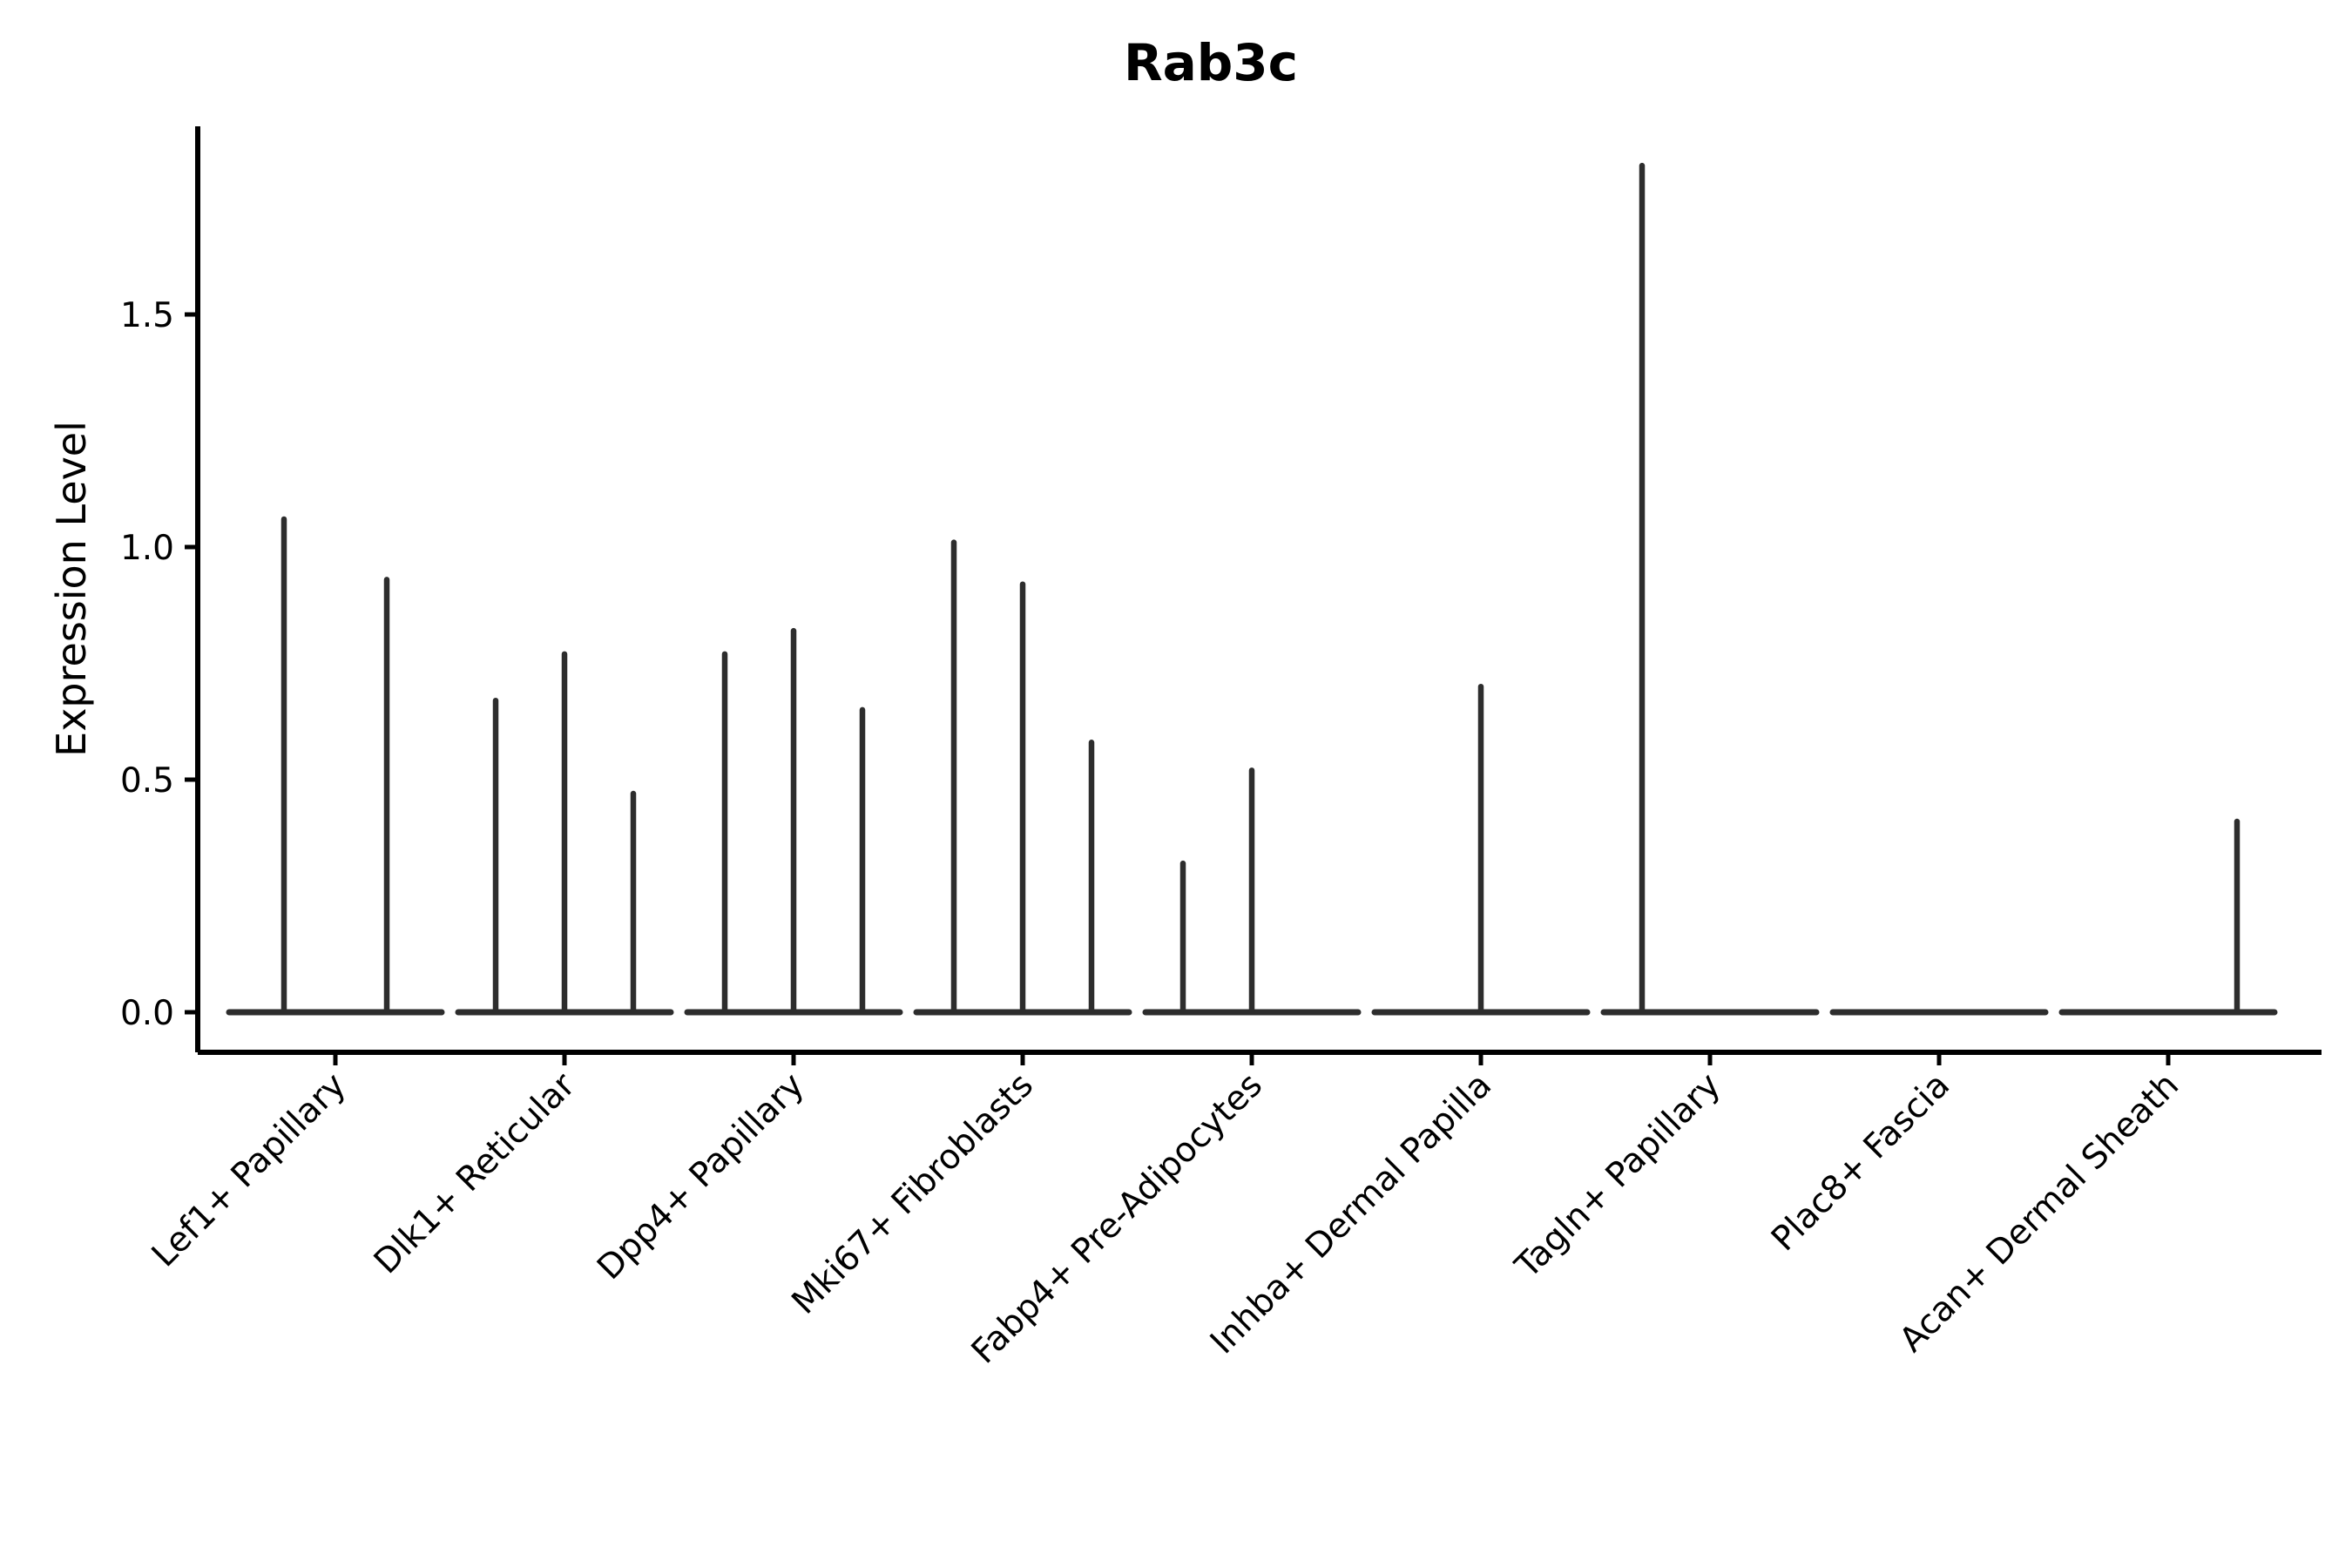 This screenshot has height=1568, width=2352. Describe the element at coordinates (147, 781) in the screenshot. I see `y-tick-label: 0.5` at that location.